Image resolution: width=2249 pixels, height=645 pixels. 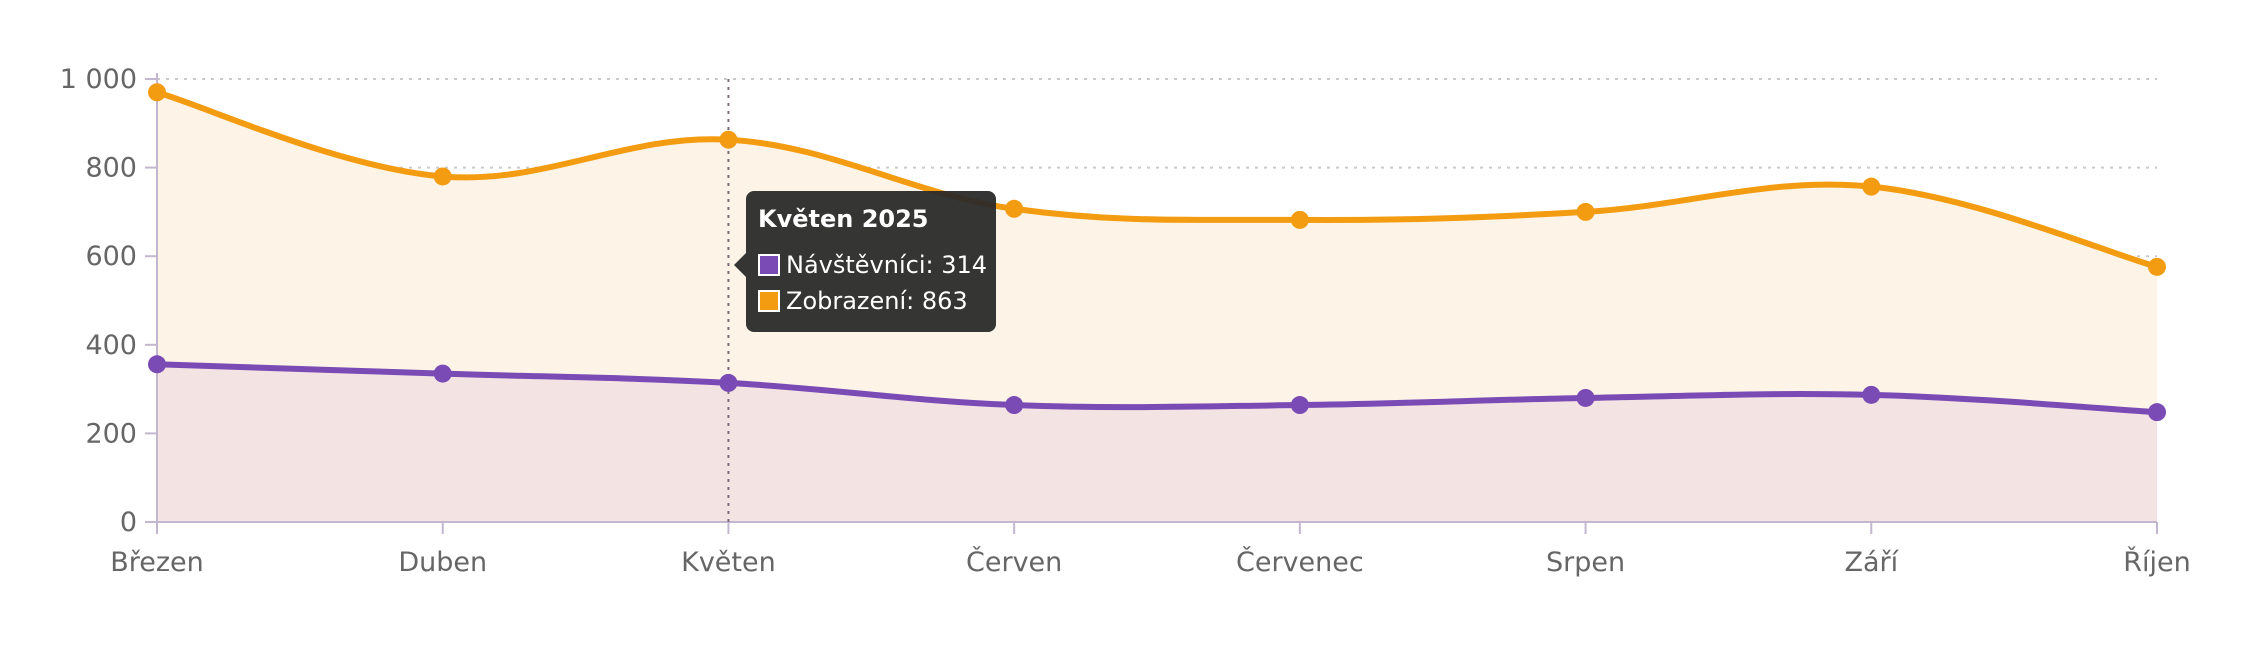 What do you see at coordinates (442, 562) in the screenshot?
I see `x-tick-label: Duben` at bounding box center [442, 562].